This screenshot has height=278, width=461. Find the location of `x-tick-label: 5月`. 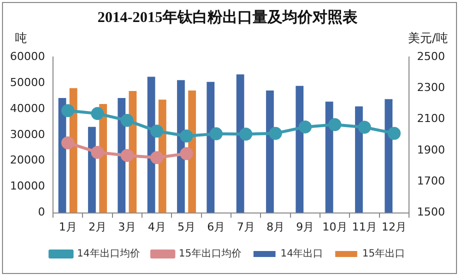

x-tick-label: 5月 is located at coordinates (187, 227).